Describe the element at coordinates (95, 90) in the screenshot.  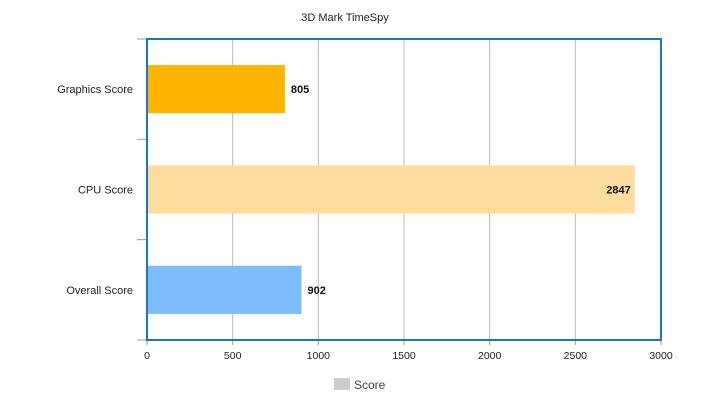
I see `category-label: Graphics Score` at that location.